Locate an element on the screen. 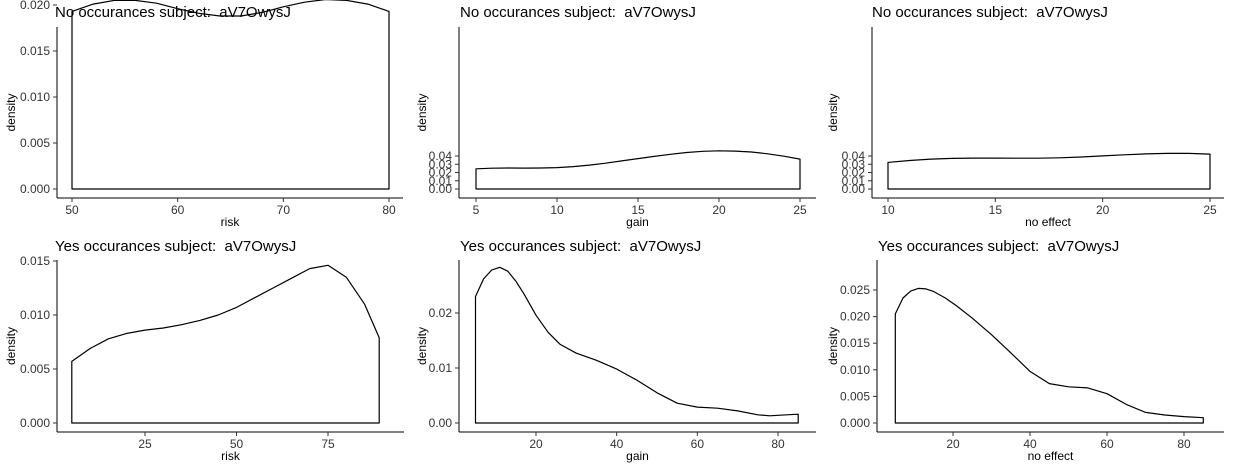 The height and width of the screenshot is (468, 1234). x-tick-label: 75 is located at coordinates (328, 444).